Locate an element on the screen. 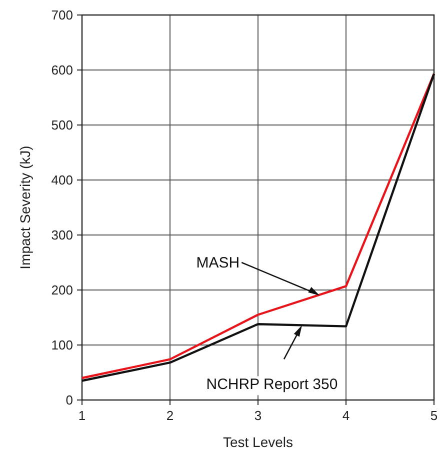 Image resolution: width=441 pixels, height=462 pixels. y-tick-label: 400 is located at coordinates (62, 180).